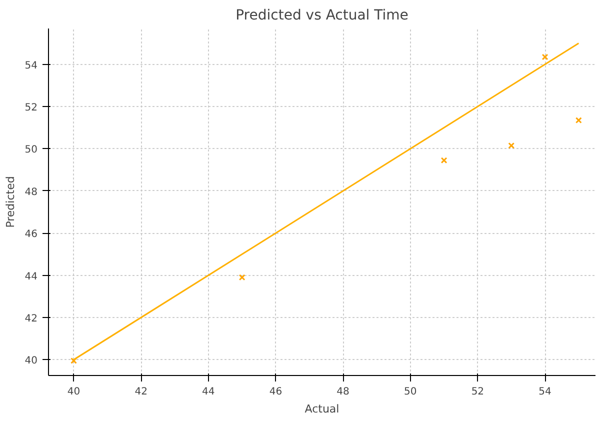 The width and height of the screenshot is (604, 421). Describe the element at coordinates (31, 318) in the screenshot. I see `y-tick-label: 42` at that location.